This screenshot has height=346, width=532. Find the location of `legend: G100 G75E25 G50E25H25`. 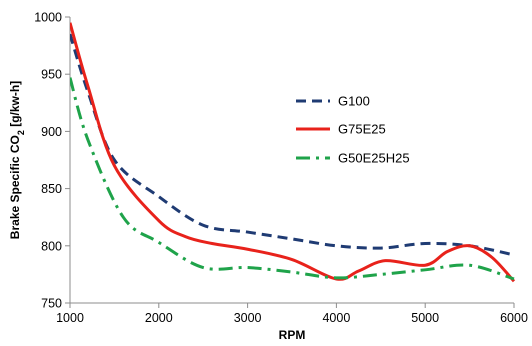

legend: G100 G75E25 G50E25H25 is located at coordinates (353, 130).